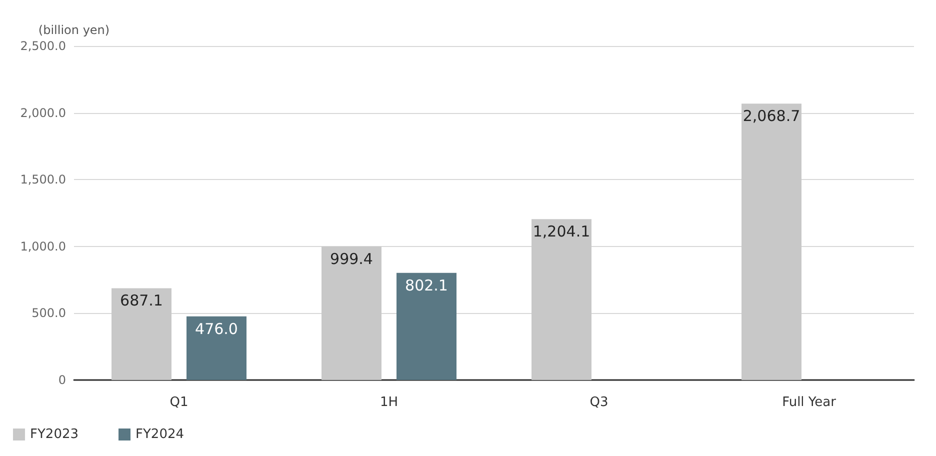  What do you see at coordinates (179, 402) in the screenshot?
I see `x-tick-label: Q1` at bounding box center [179, 402].